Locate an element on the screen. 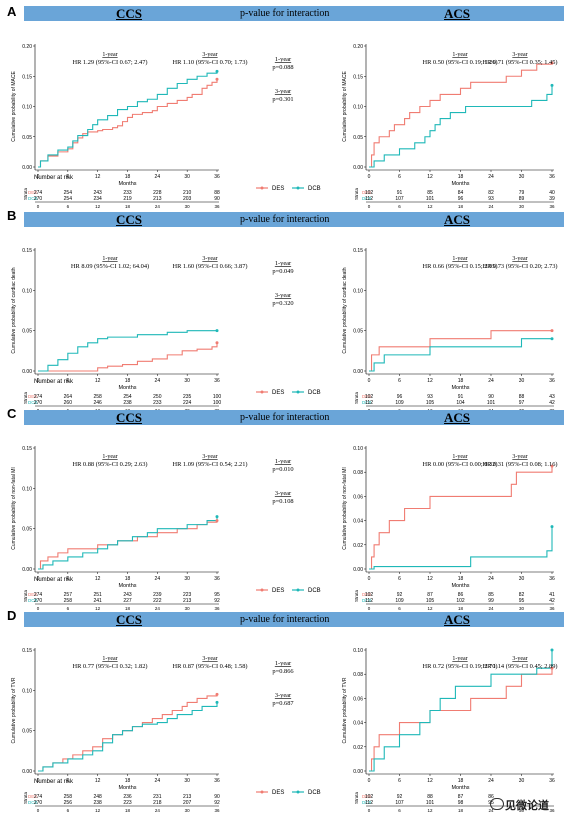 The height and width of the screenshot is (816, 577). y-axis-label: Cumulative probability of TVR is located at coordinates (345, 710).